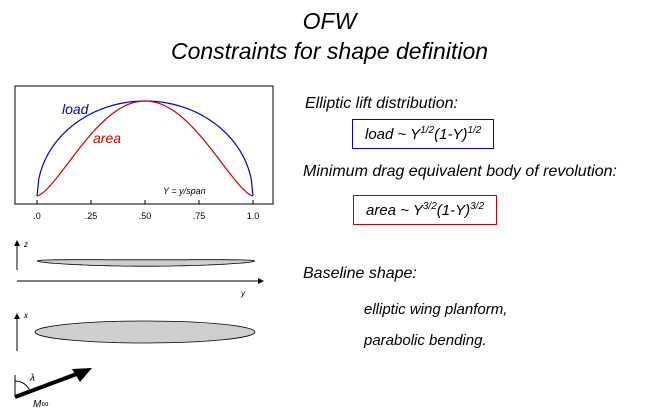 The image size is (659, 417). Describe the element at coordinates (199, 216) in the screenshot. I see `x-tick-label: .75` at that location.